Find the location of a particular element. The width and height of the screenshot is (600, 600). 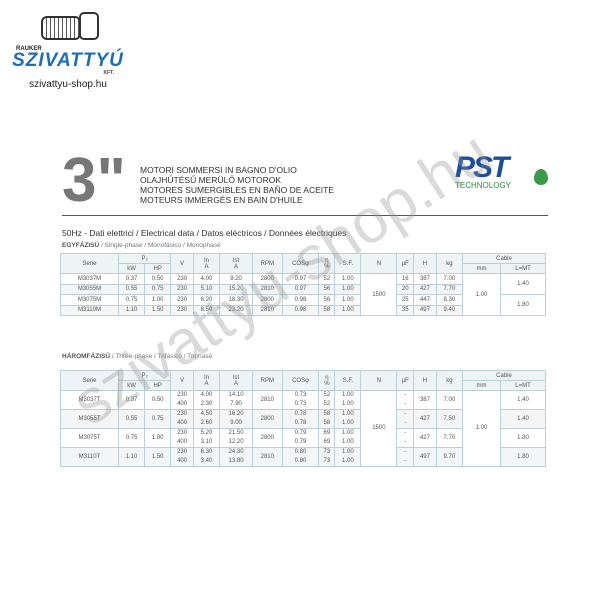

cell: 497 is located at coordinates (425, 310).